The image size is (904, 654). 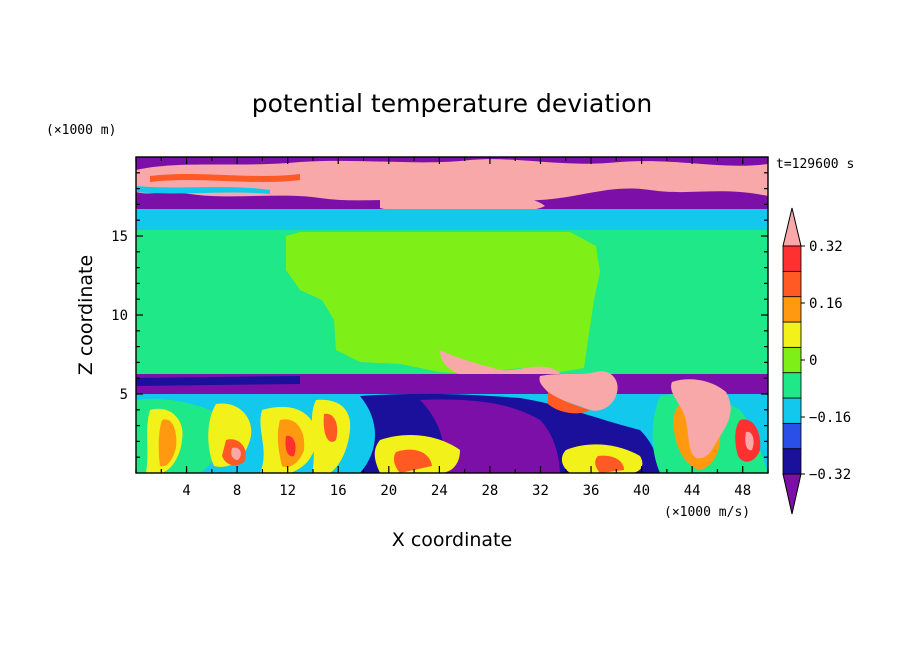 What do you see at coordinates (701, 419) in the screenshot?
I see `region-right-pink-plume` at bounding box center [701, 419].